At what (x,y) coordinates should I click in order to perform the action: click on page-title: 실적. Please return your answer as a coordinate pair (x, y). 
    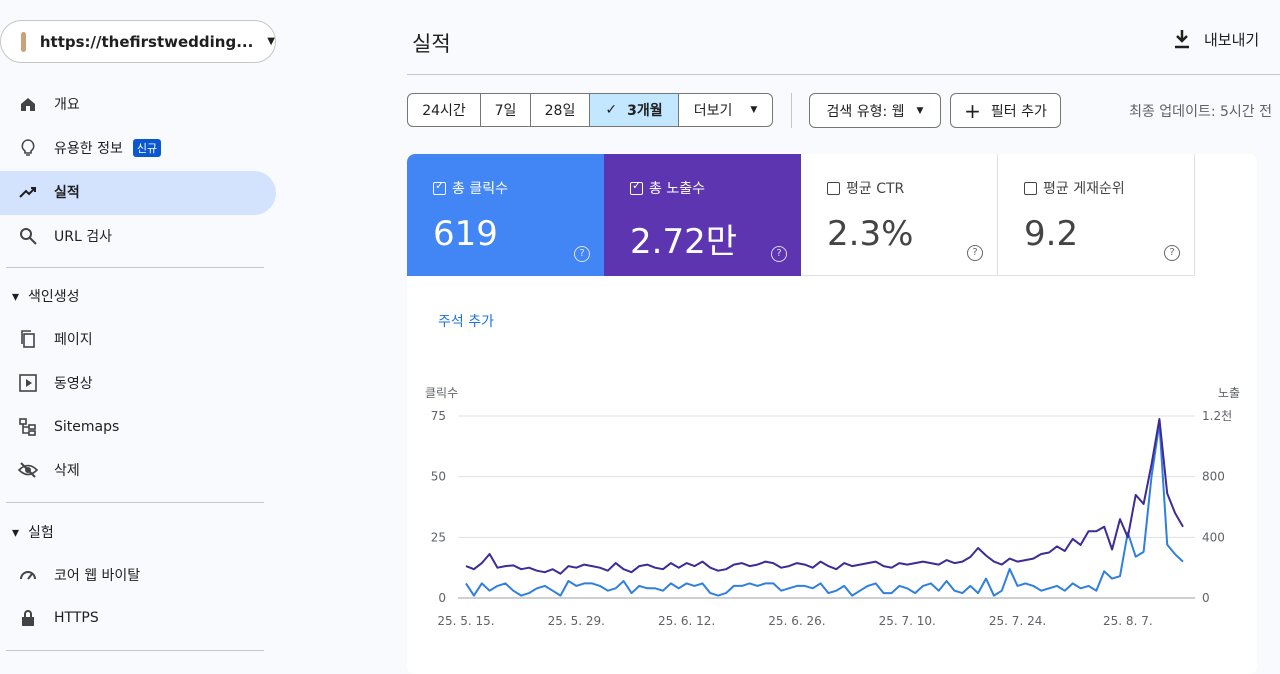
    Looking at the image, I should click on (431, 44).